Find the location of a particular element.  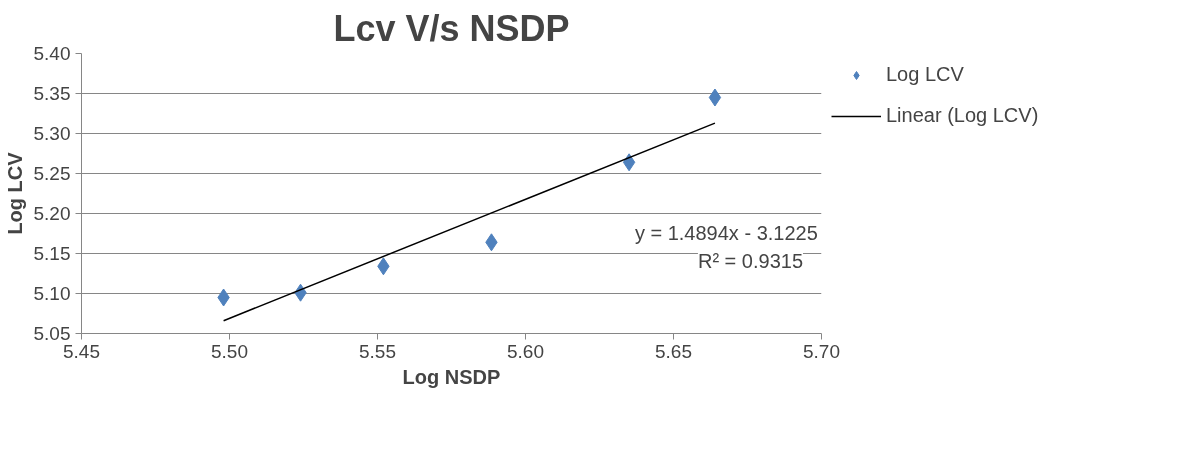

legend-label: Linear (Log LCV) is located at coordinates (962, 115).